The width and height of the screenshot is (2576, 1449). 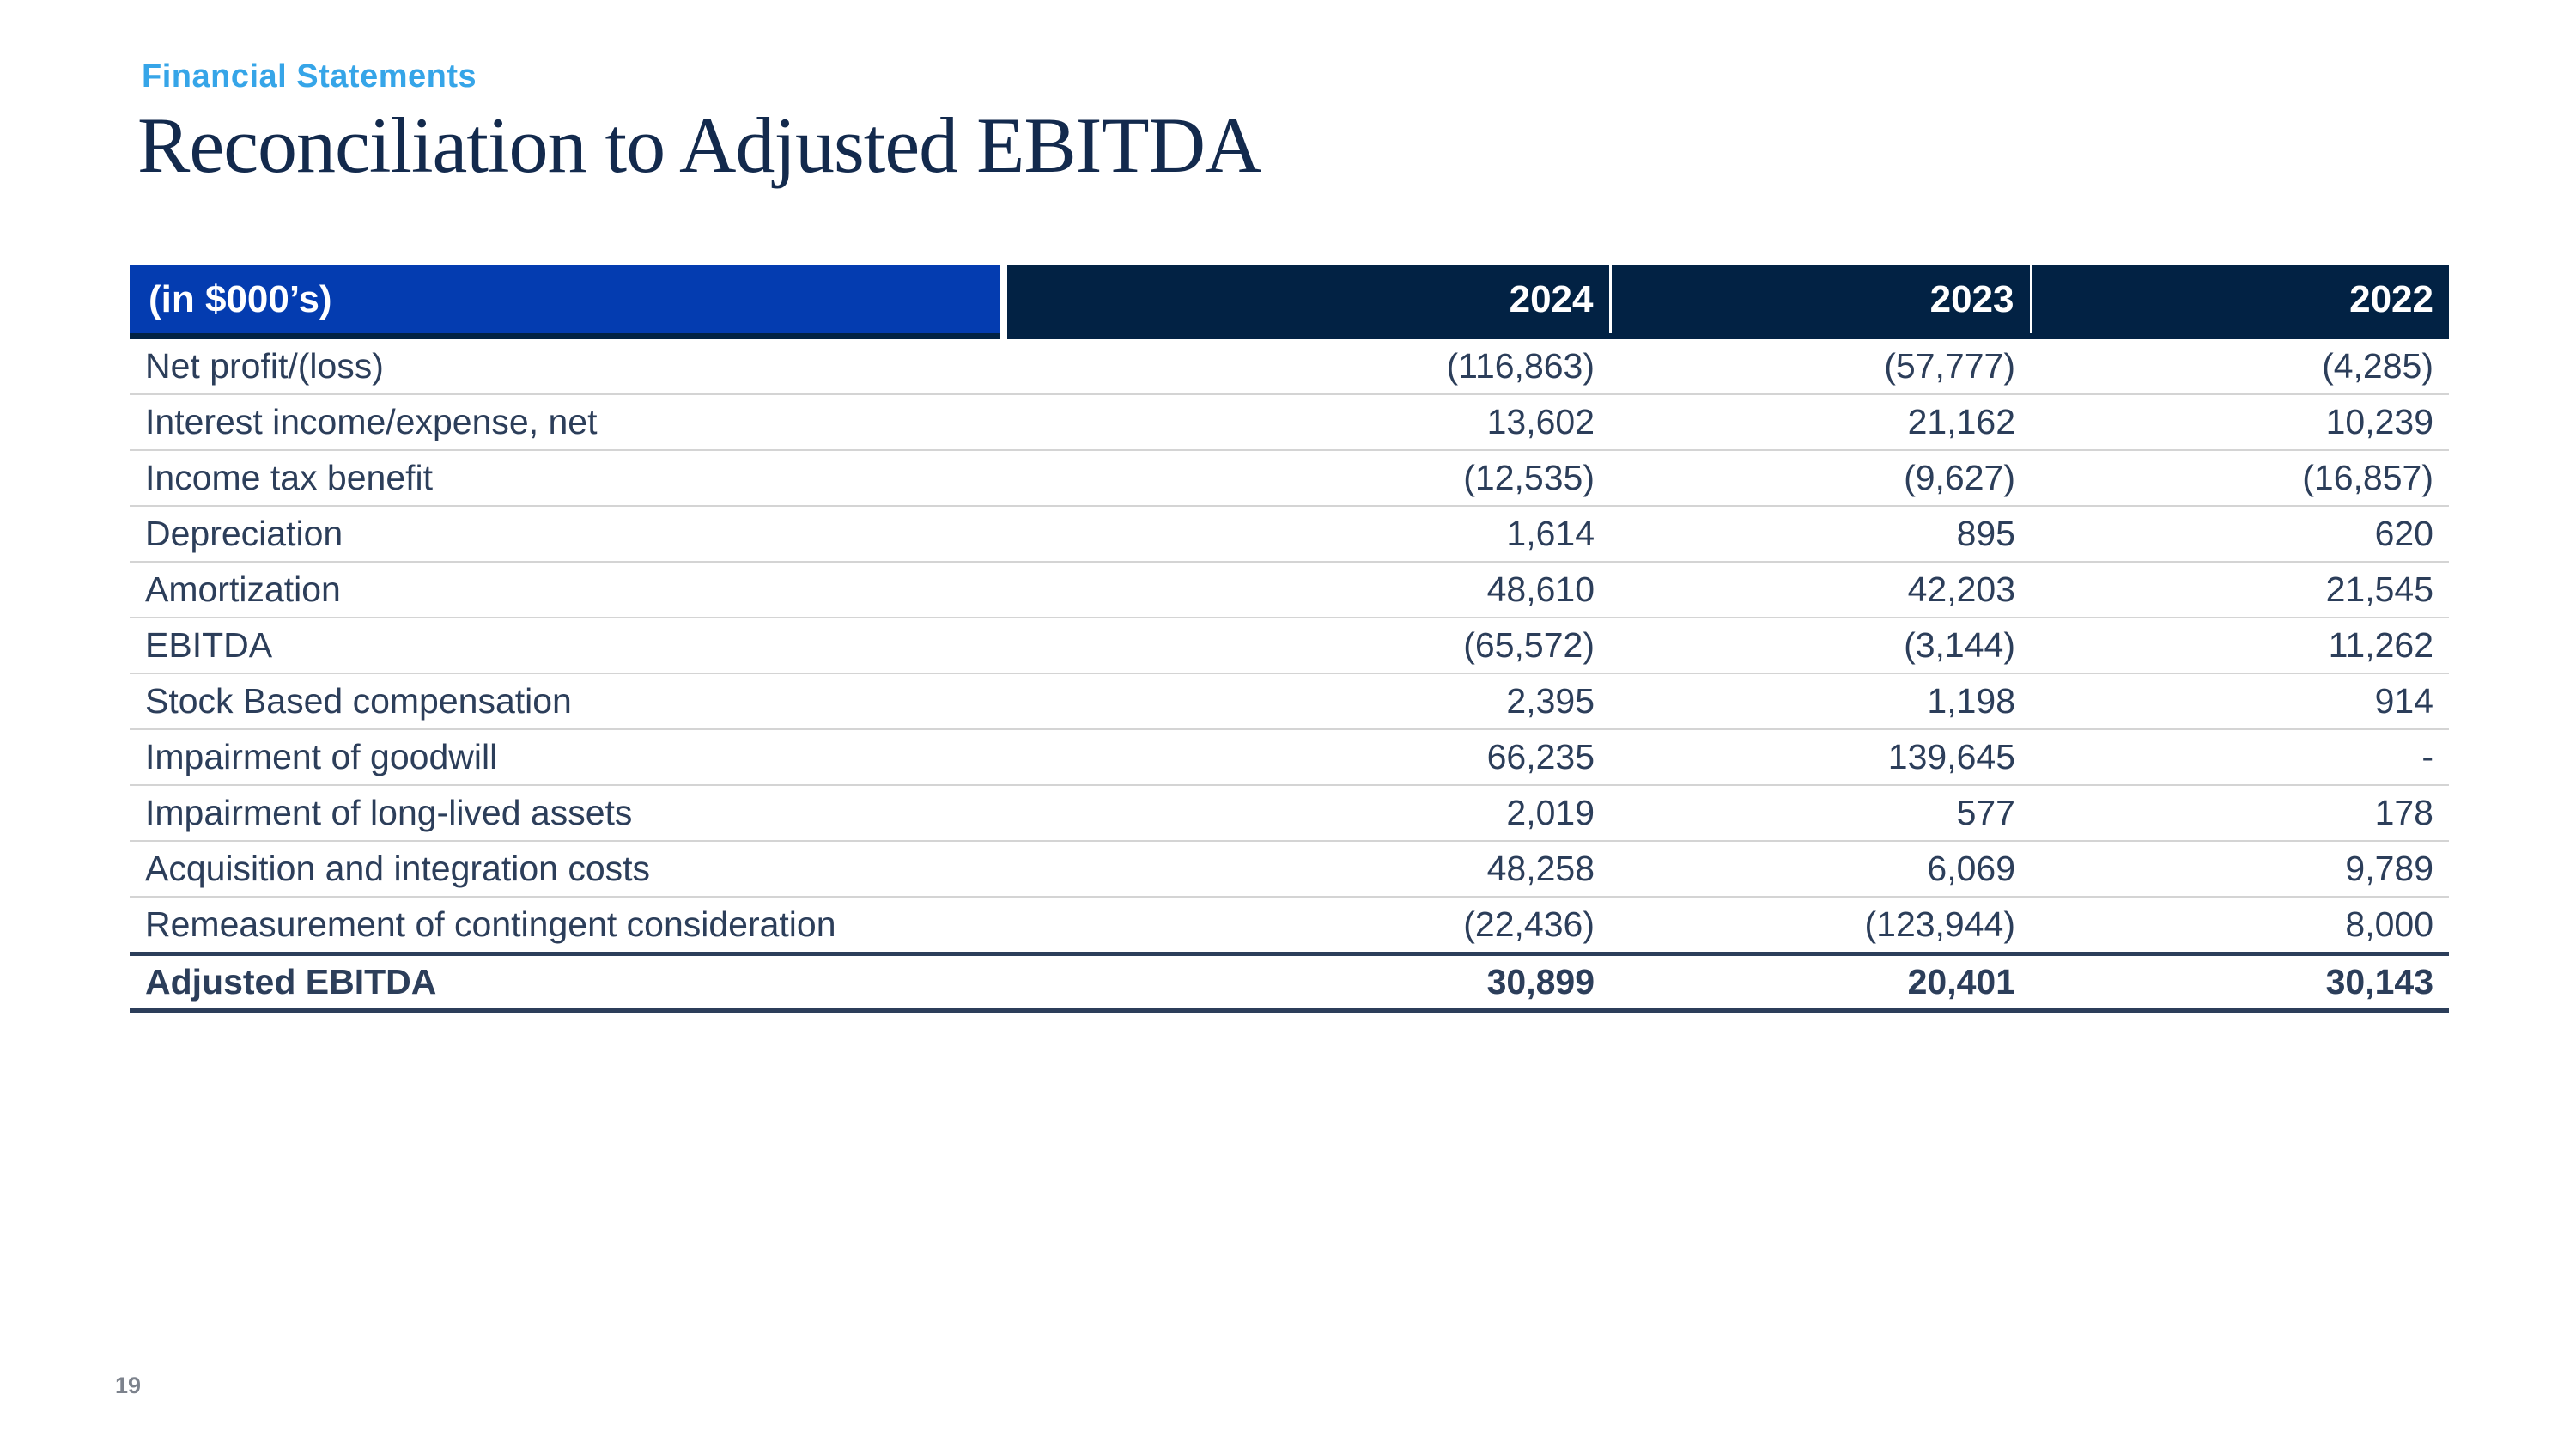 What do you see at coordinates (128, 1385) in the screenshot?
I see `page-number: 19` at bounding box center [128, 1385].